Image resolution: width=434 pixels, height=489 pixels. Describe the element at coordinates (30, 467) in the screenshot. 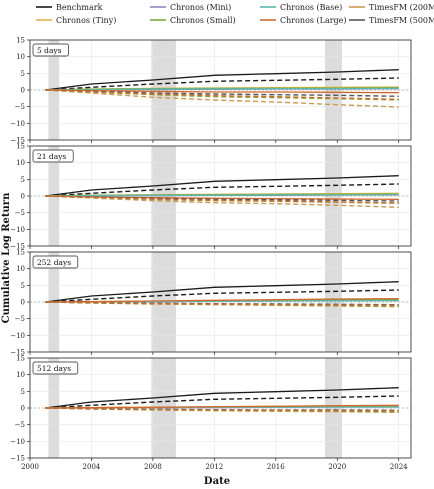

I see `x-tick-label: 2000` at that location.